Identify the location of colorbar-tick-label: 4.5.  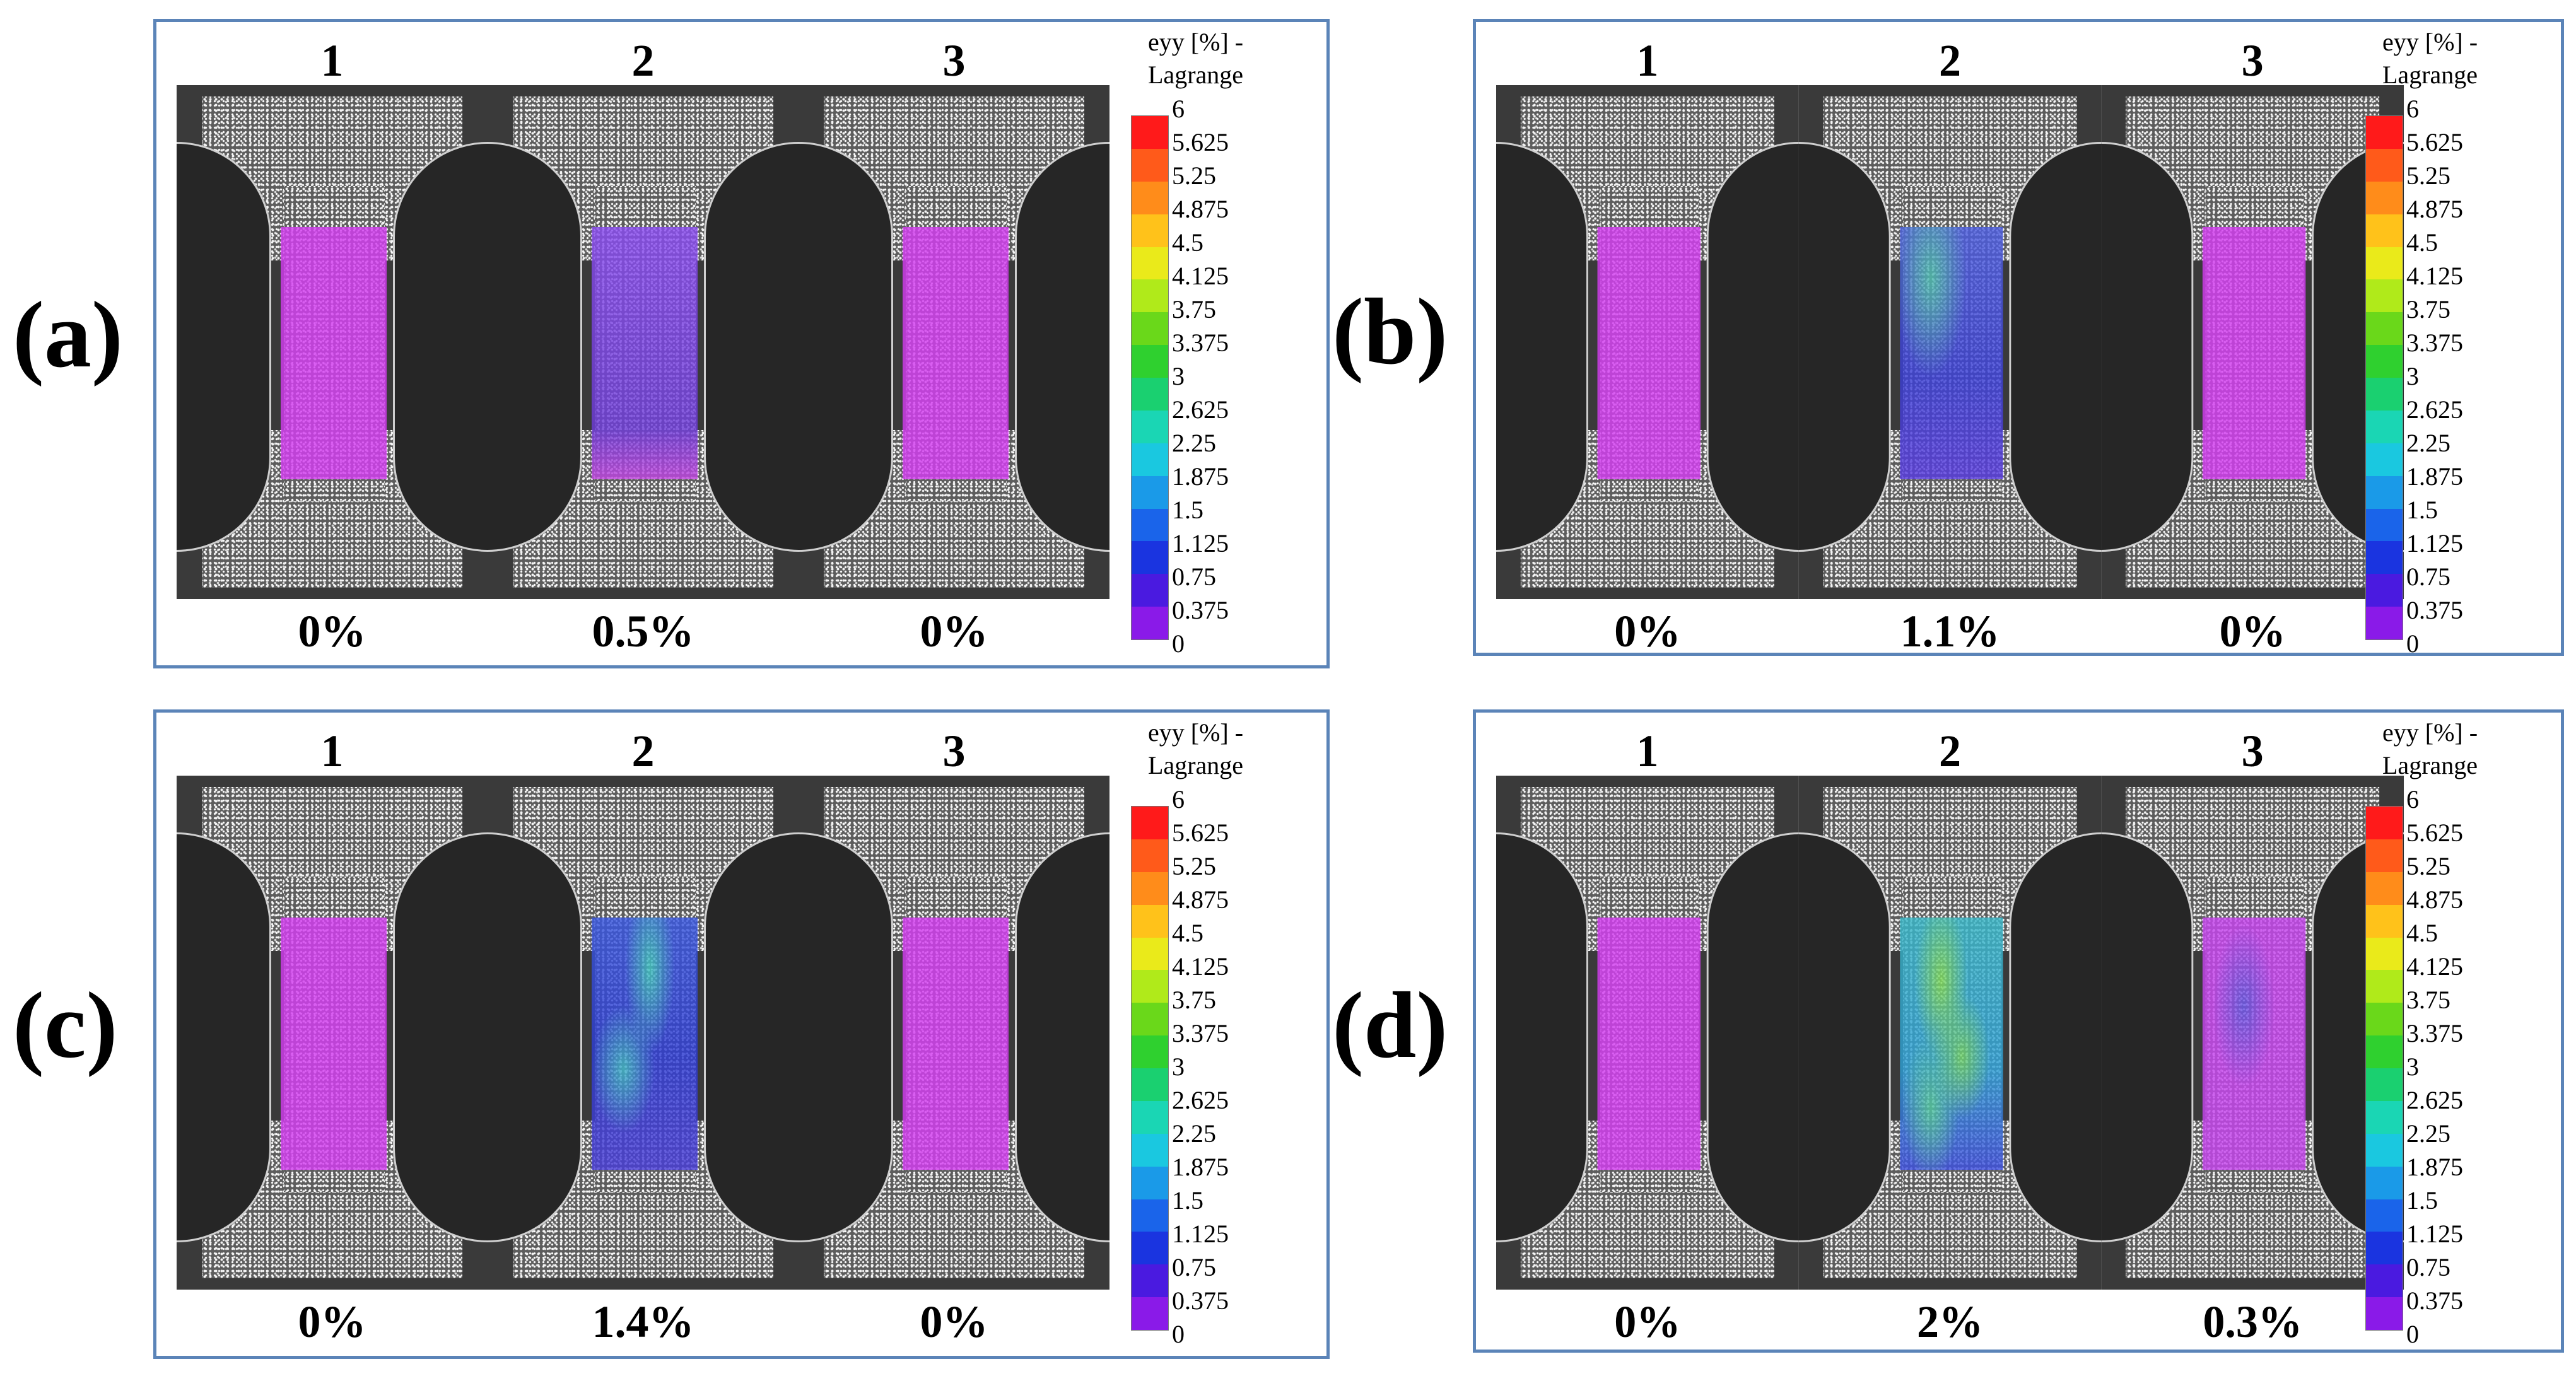
(1187, 243).